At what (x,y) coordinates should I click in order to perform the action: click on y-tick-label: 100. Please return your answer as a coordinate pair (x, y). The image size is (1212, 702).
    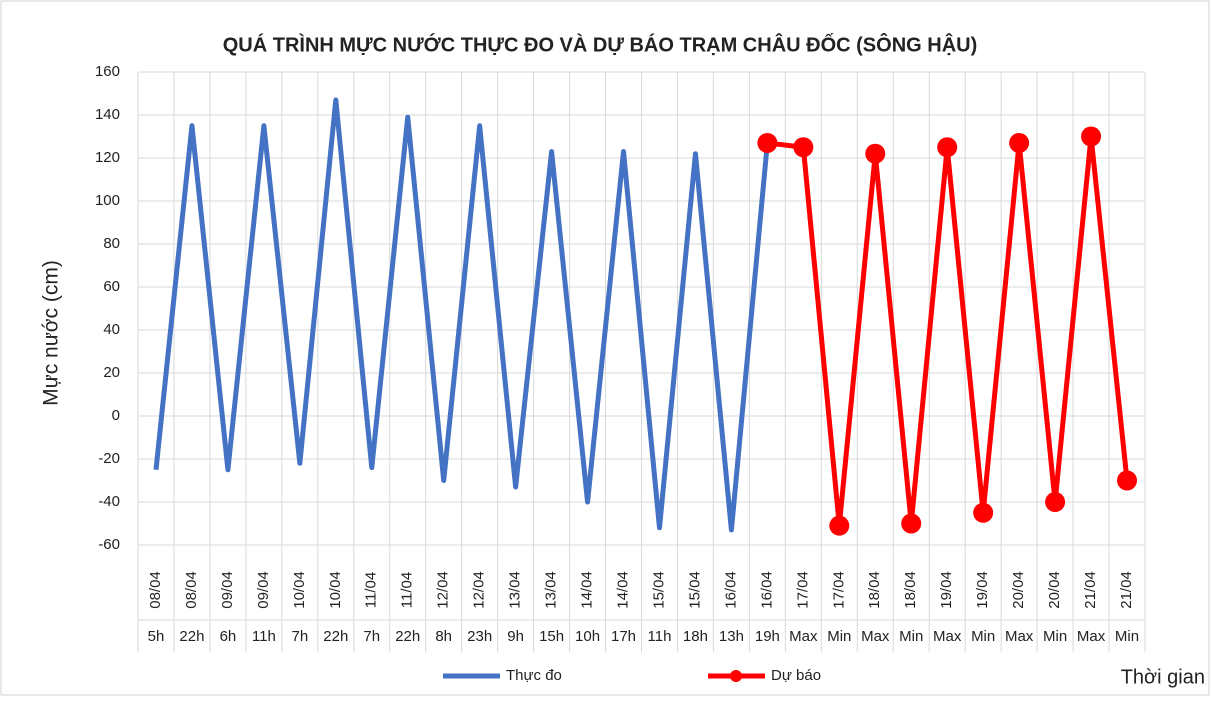
    Looking at the image, I should click on (107, 200).